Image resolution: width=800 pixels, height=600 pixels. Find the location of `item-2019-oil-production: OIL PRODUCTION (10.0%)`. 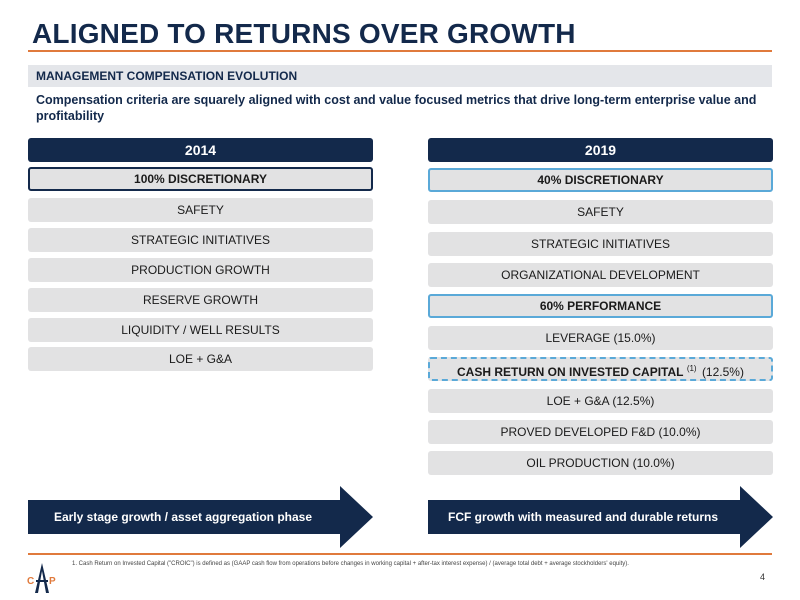

item-2019-oil-production: OIL PRODUCTION (10.0%) is located at coordinates (600, 463).